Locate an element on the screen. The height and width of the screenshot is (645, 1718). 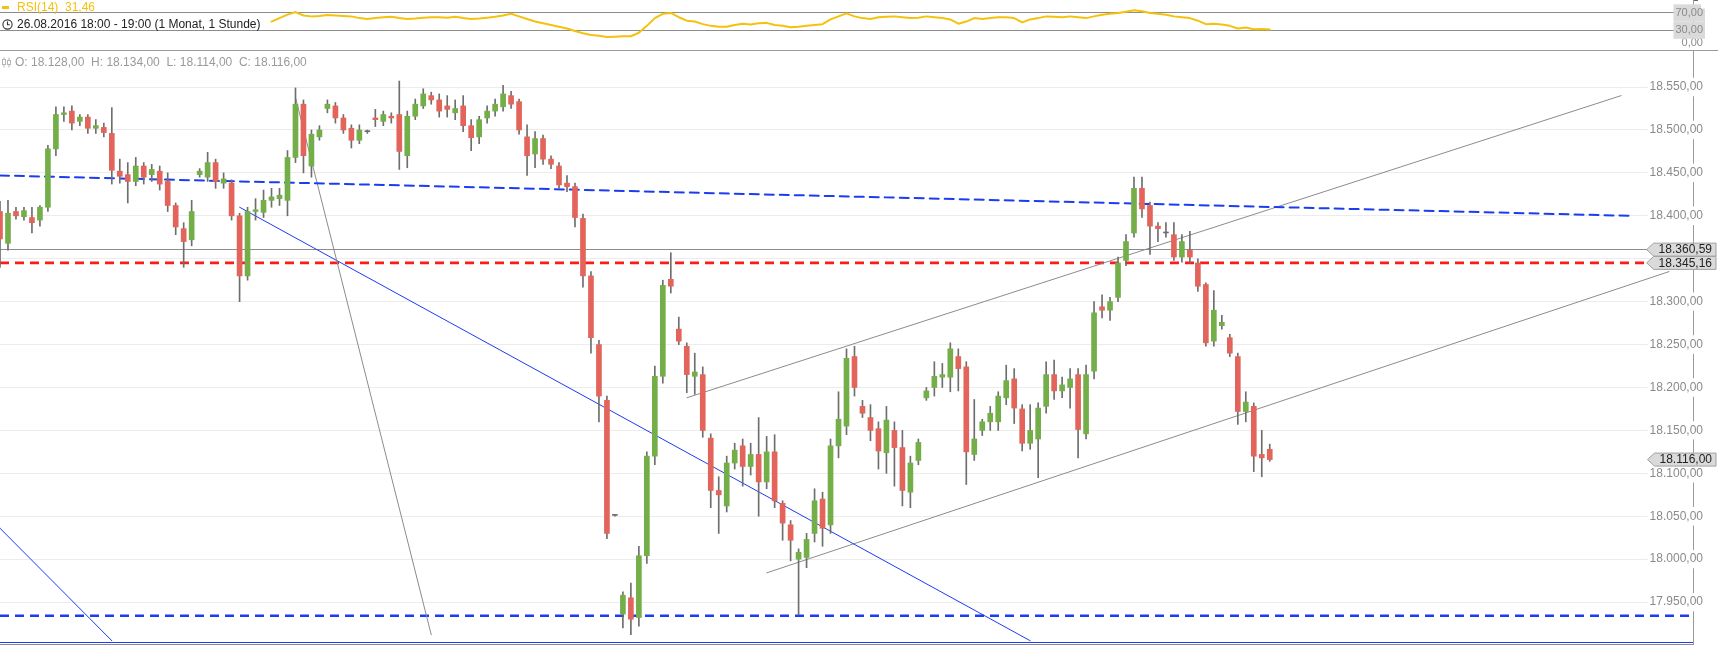
ref-line-label: 18.345,16 is located at coordinates (1685, 262).